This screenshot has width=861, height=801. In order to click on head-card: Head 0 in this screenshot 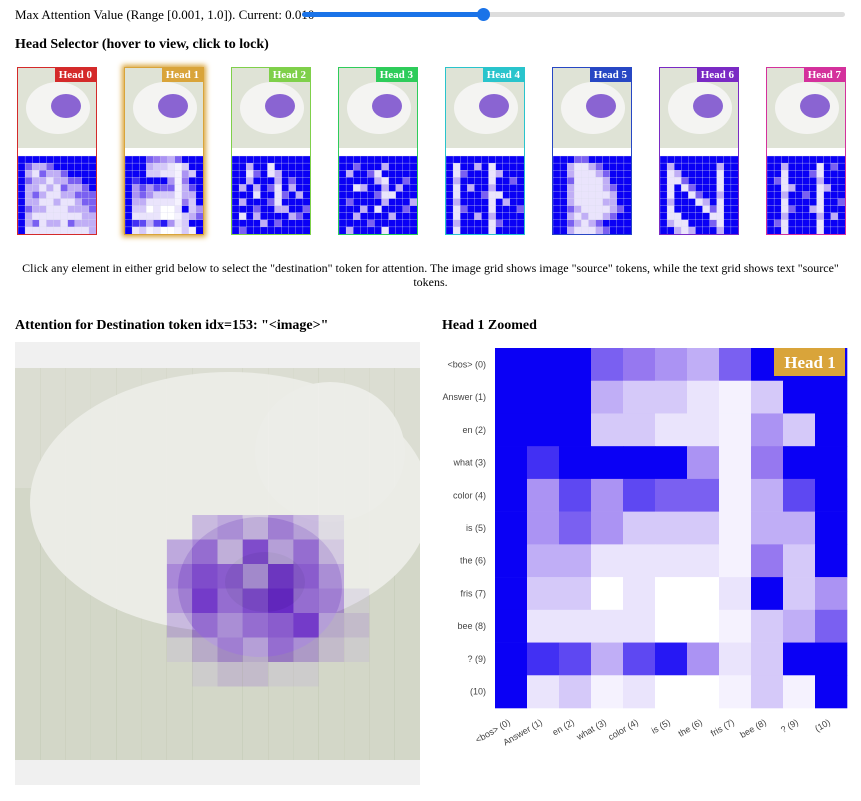, I will do `click(57, 151)`.